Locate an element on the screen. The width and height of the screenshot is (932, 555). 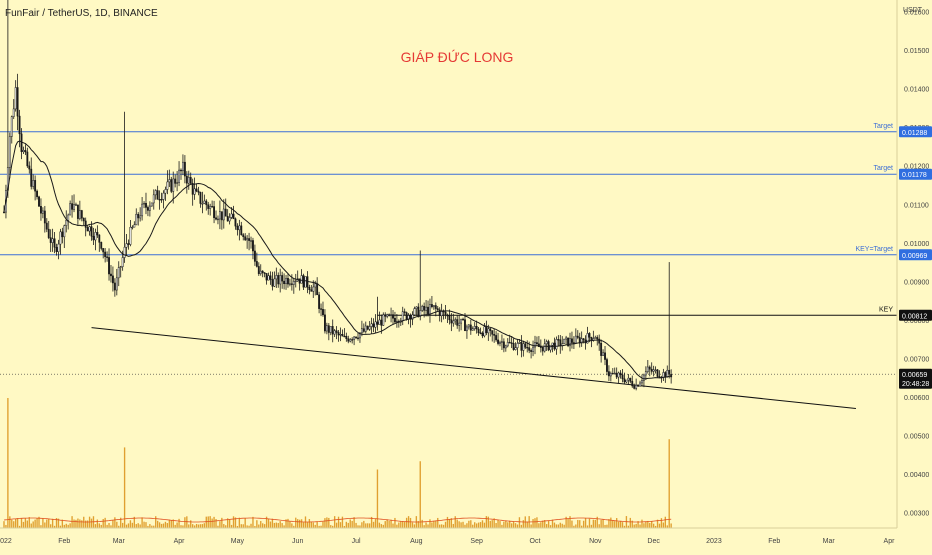
y-tick-label: 0.00500 is located at coordinates (916, 437).